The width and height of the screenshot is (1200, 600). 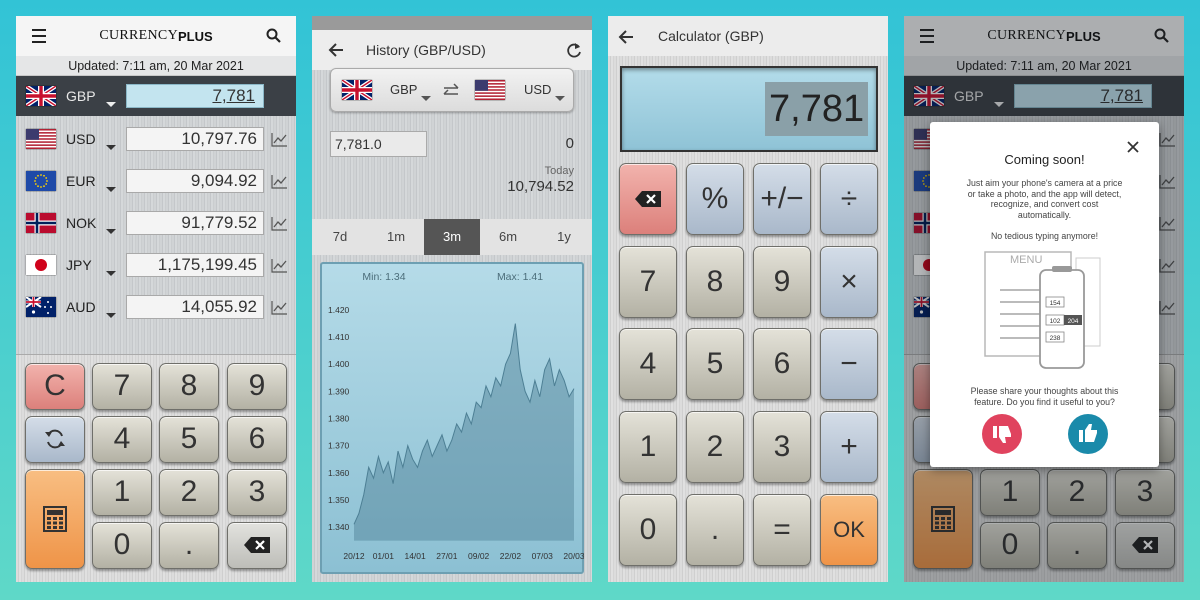 What do you see at coordinates (195, 223) in the screenshot?
I see `amount-field: 91,779.52` at bounding box center [195, 223].